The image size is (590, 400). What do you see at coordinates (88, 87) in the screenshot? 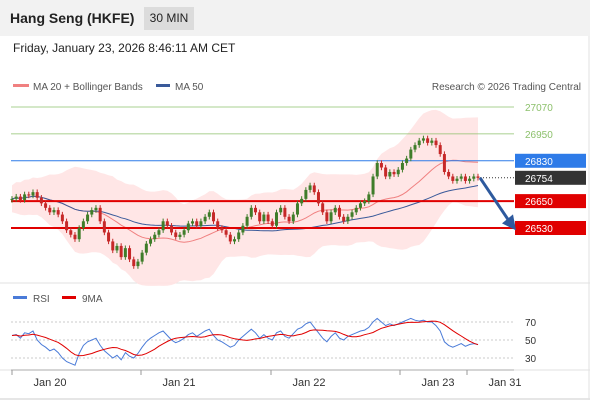
I see `ma20-legend-label: MA 20 + Bollinger Bands` at bounding box center [88, 87].